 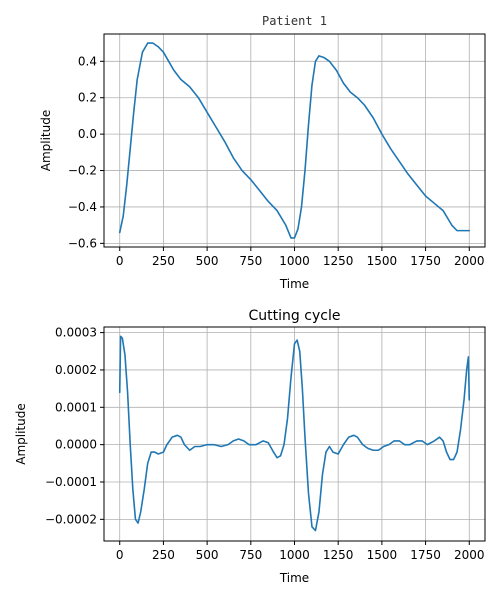 I want to click on y-tick-label: 0.4, so click(x=87, y=61).